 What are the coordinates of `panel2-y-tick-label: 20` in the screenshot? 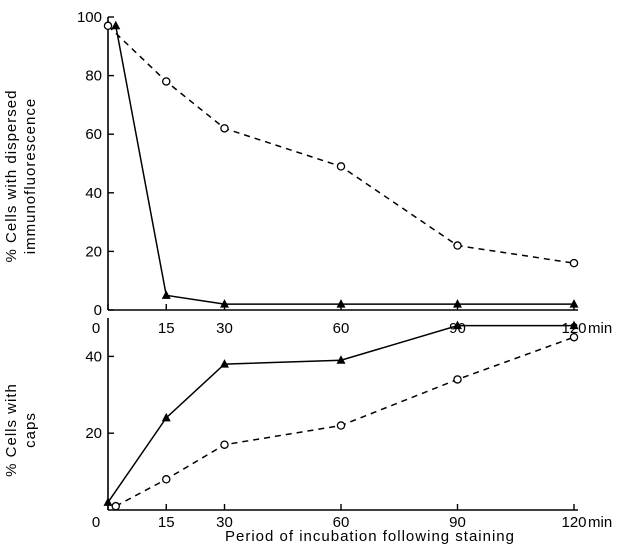 It's located at (93, 433).